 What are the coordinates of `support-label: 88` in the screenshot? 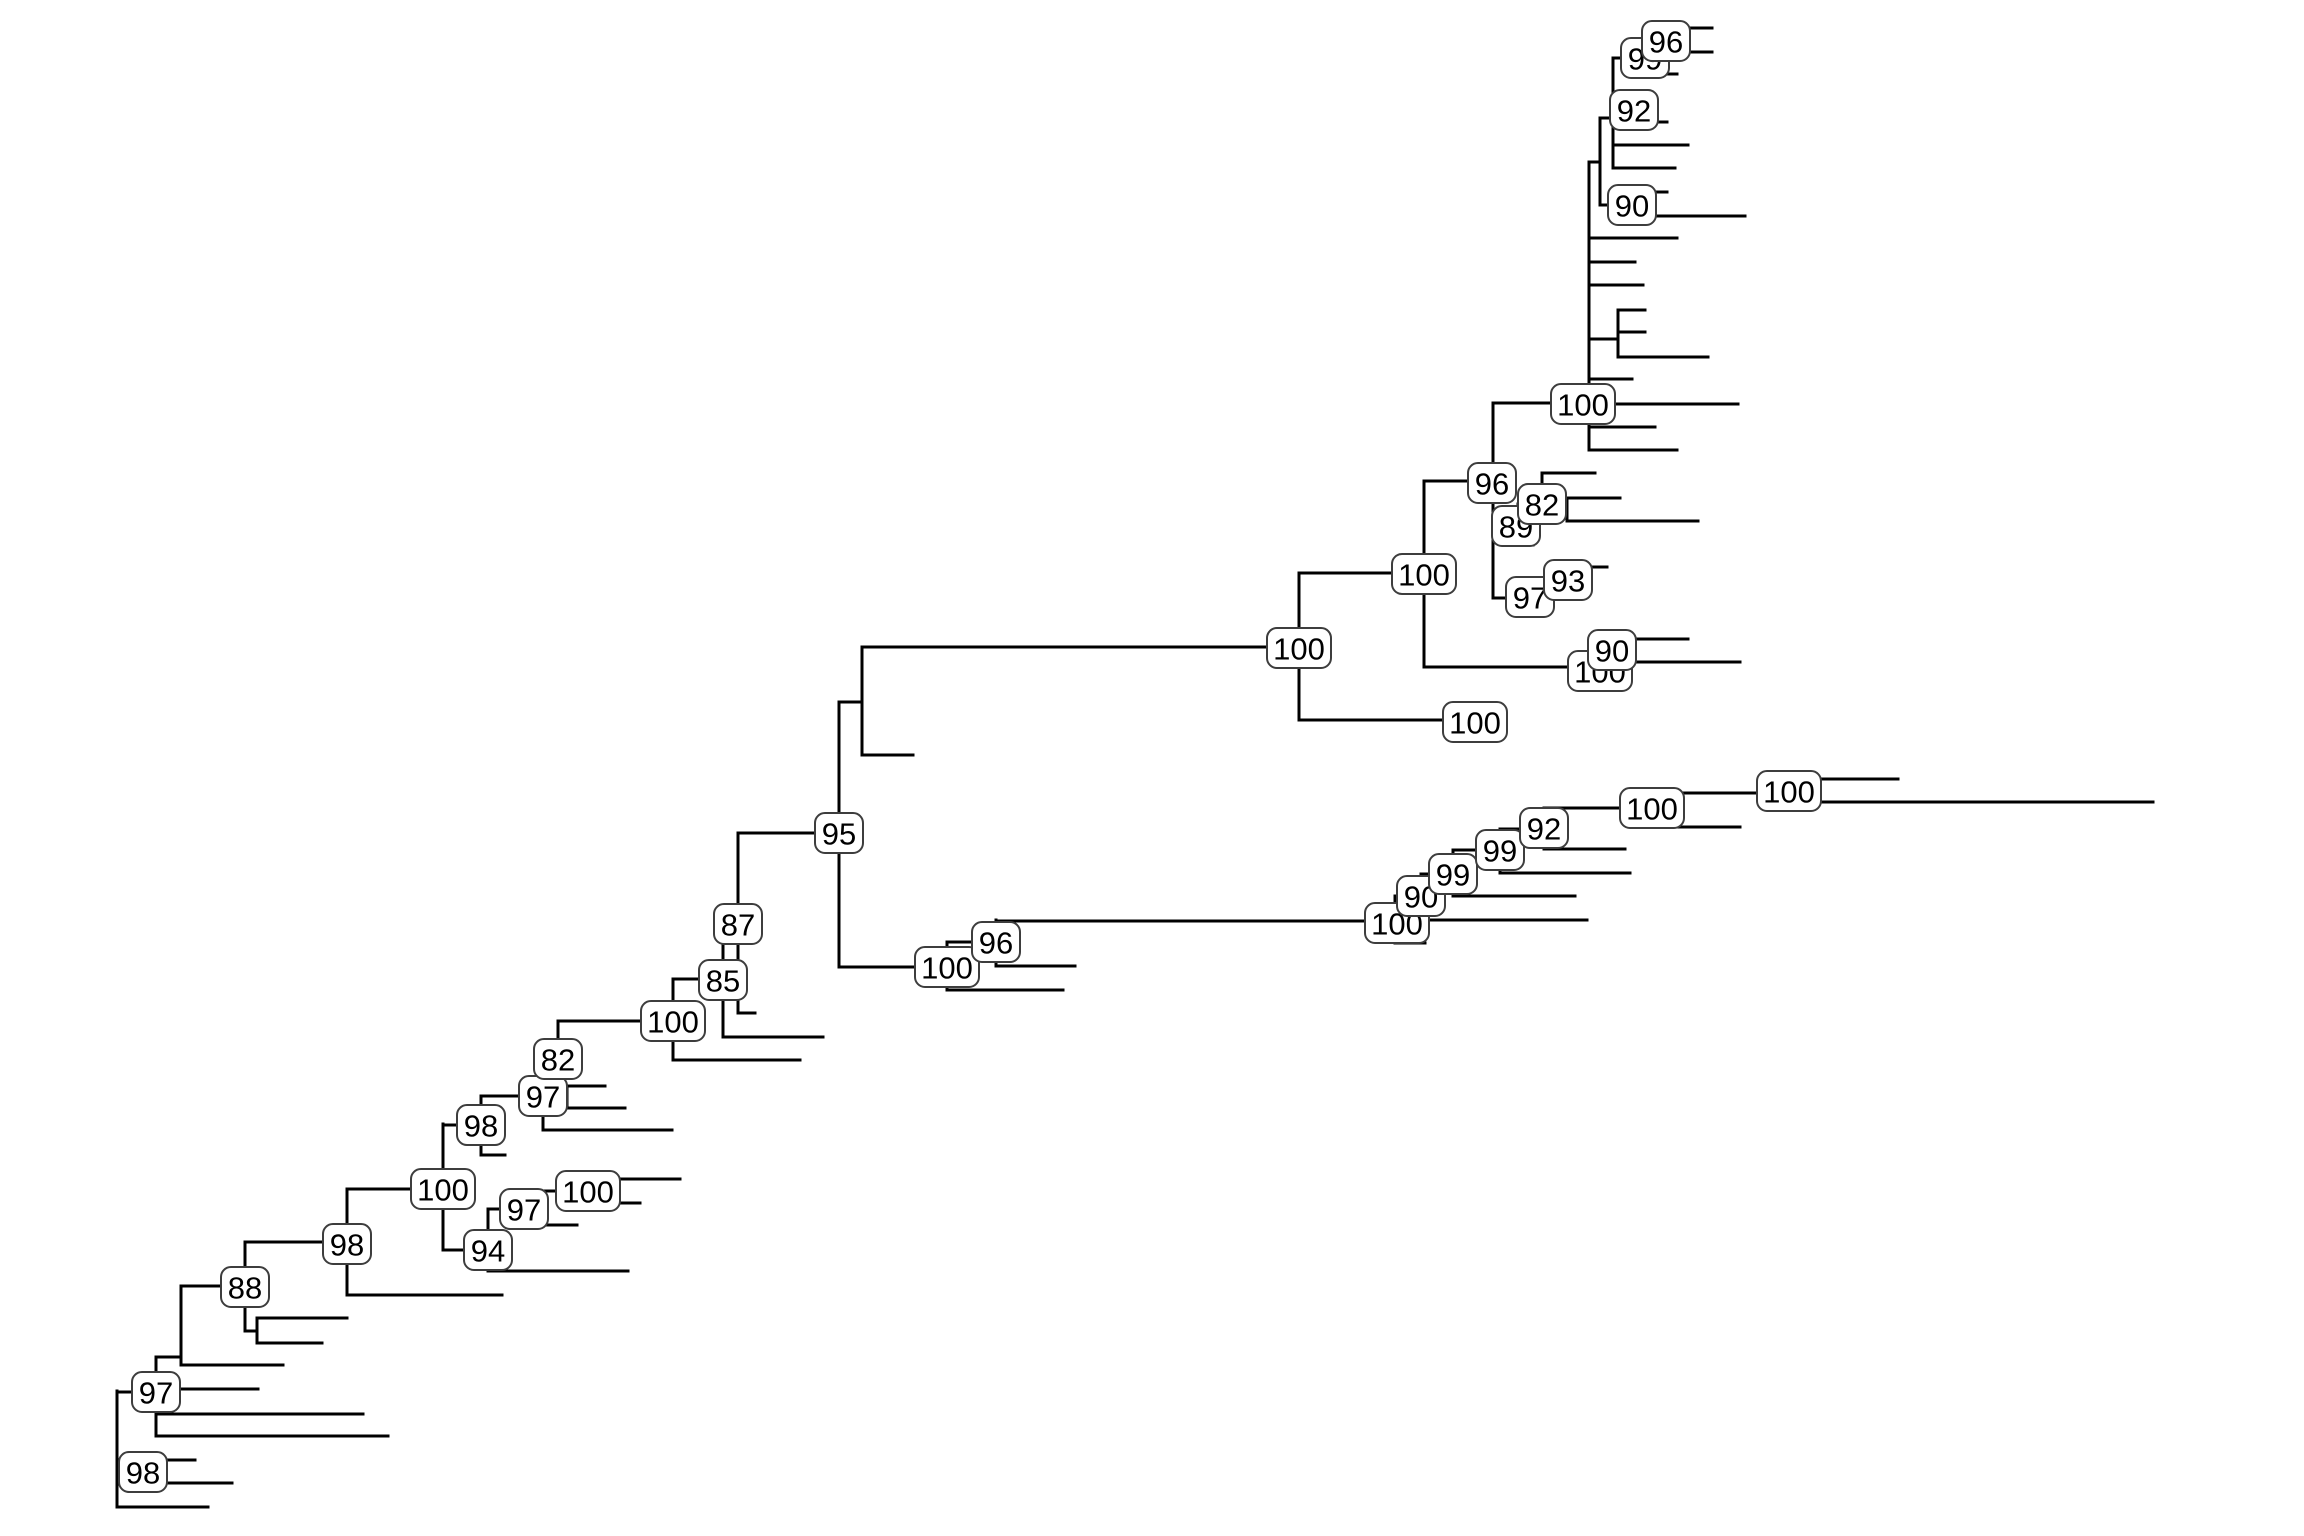 It's located at (245, 1287).